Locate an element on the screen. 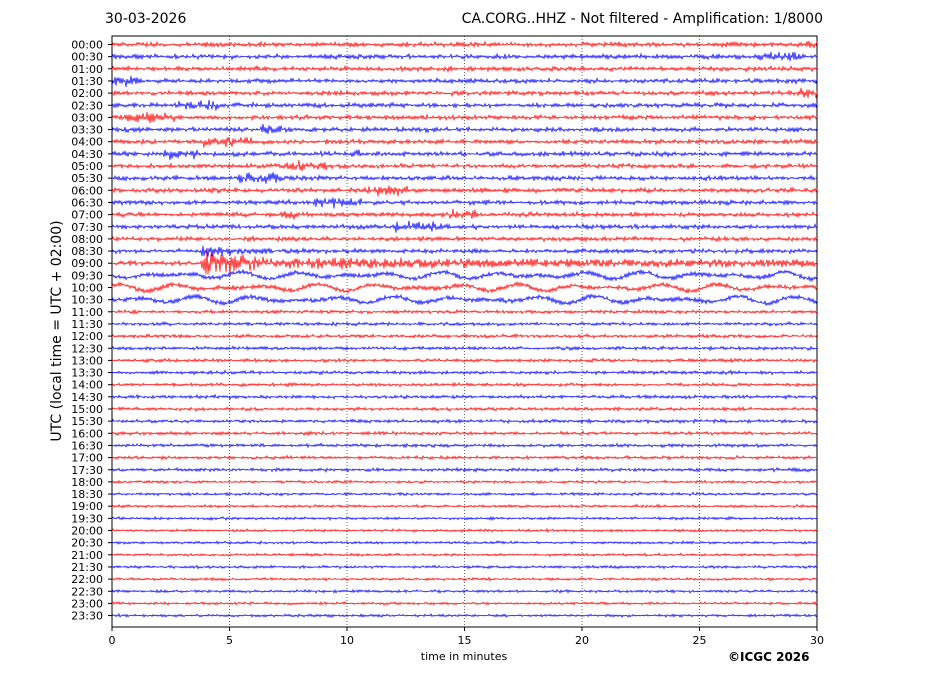  y-tick-label: 13:00 is located at coordinates (87, 360).